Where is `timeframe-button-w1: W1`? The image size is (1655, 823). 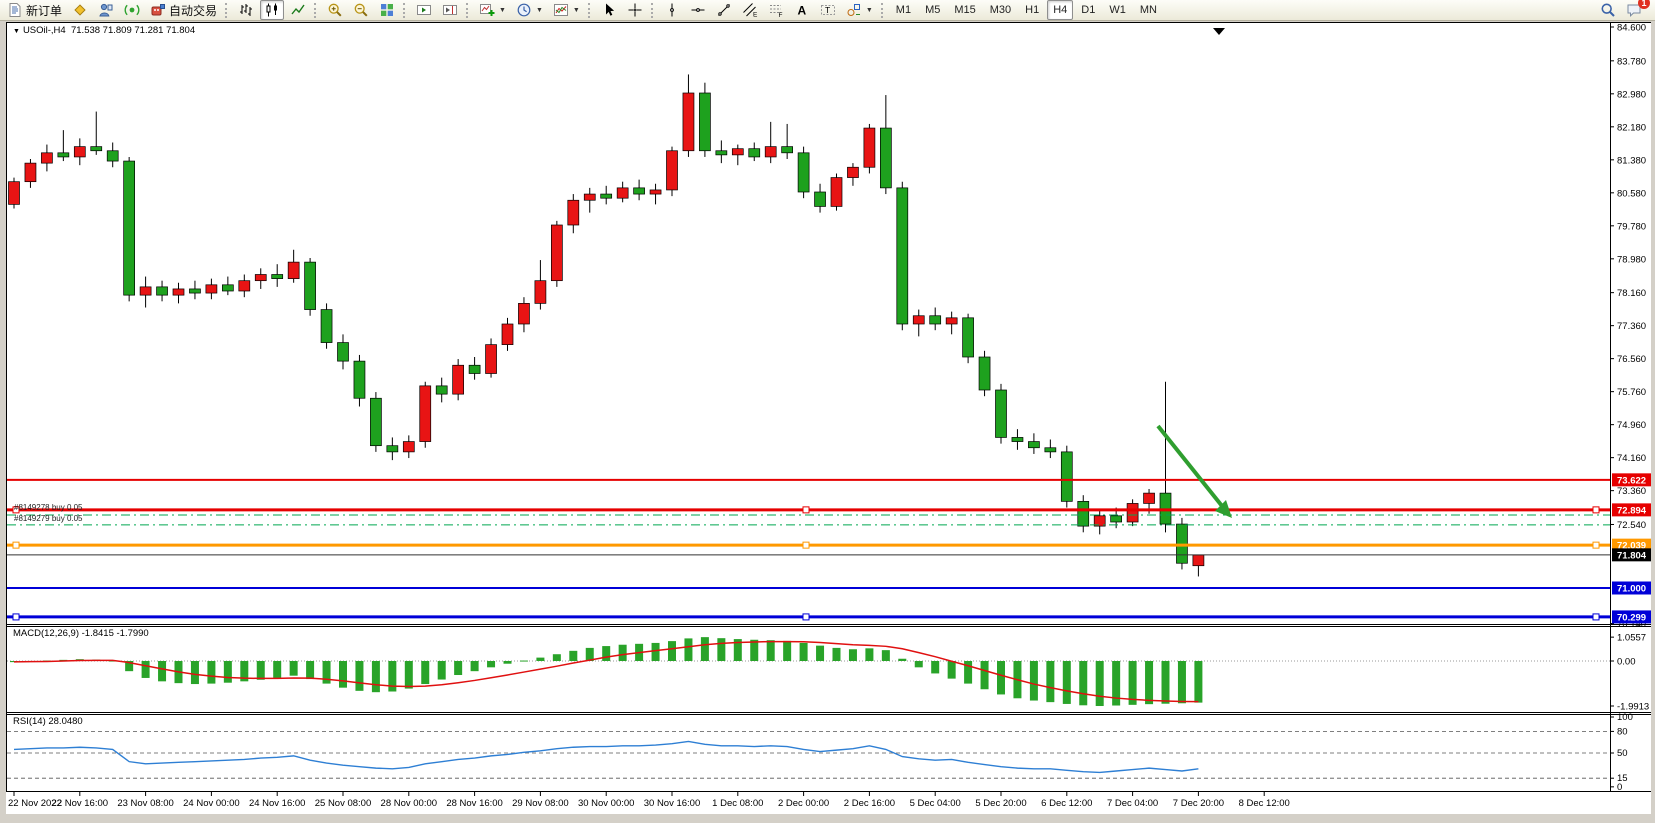
timeframe-button-w1: W1 is located at coordinates (1117, 10).